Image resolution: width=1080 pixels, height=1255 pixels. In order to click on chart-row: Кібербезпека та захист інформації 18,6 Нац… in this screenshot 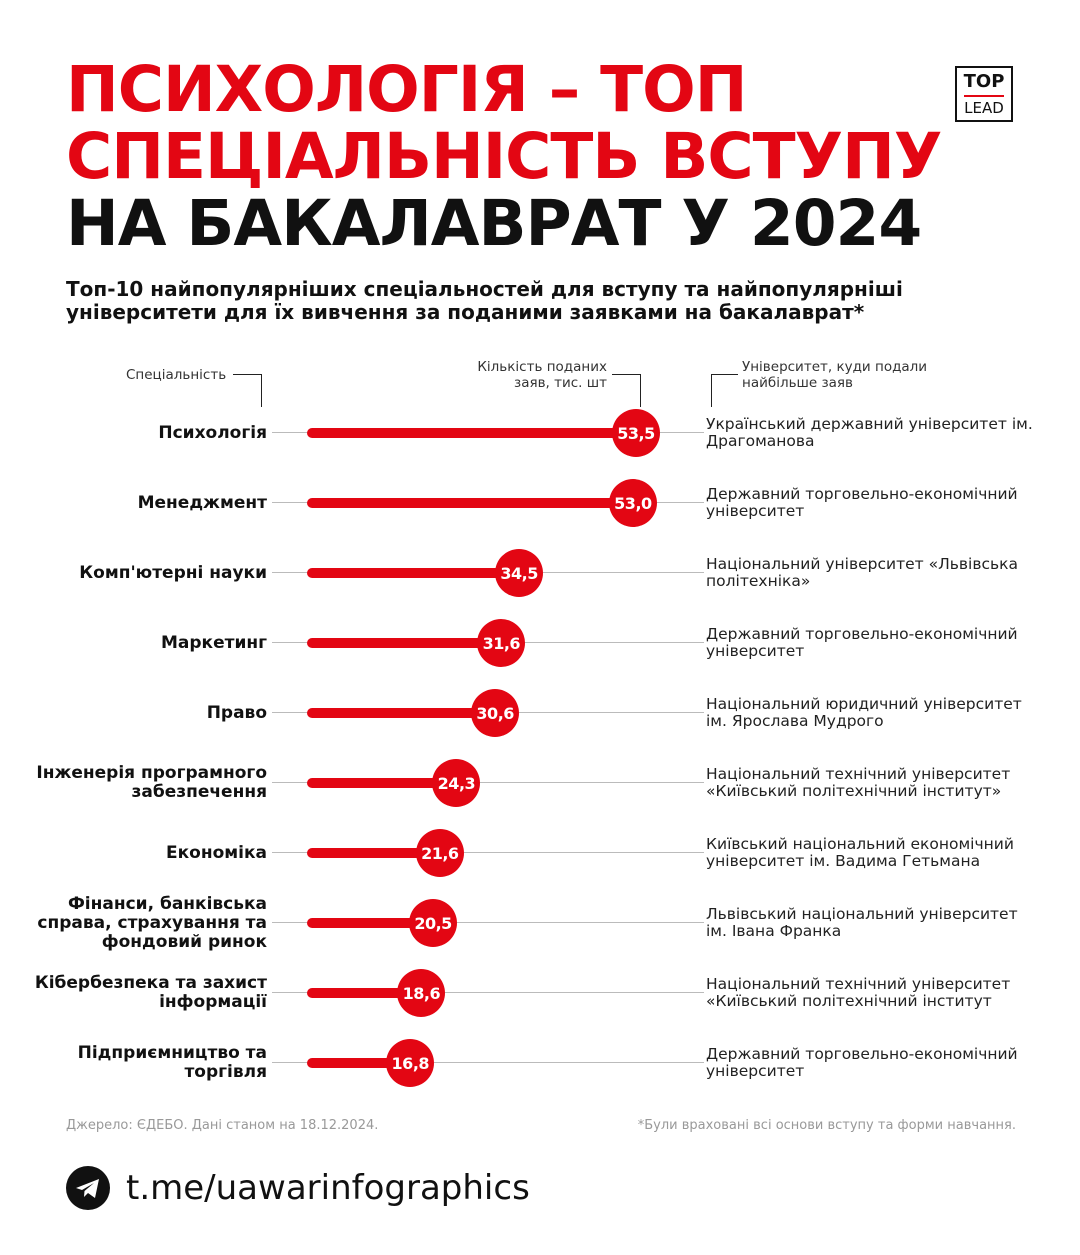, I will do `click(540, 993)`.